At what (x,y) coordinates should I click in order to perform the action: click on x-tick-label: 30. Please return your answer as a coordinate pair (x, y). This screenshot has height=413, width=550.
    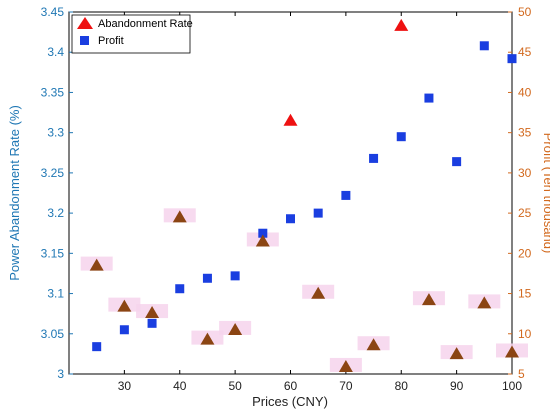
    Looking at the image, I should click on (125, 386).